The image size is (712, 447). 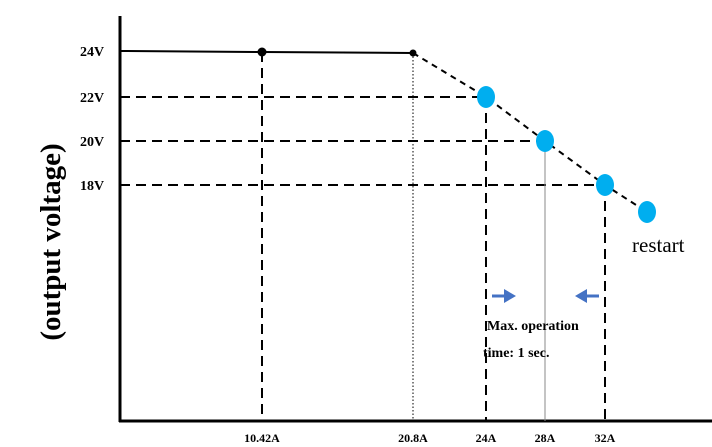 What do you see at coordinates (262, 52) in the screenshot?
I see `knee-point-10-42a` at bounding box center [262, 52].